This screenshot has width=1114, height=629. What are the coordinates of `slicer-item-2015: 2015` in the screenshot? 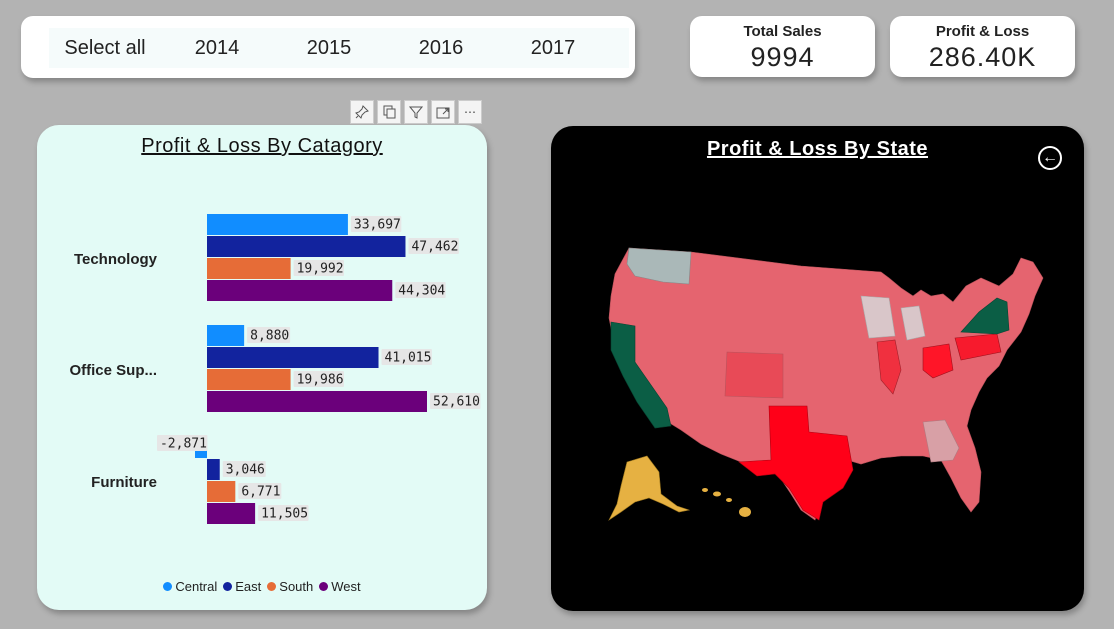 It's located at (329, 47).